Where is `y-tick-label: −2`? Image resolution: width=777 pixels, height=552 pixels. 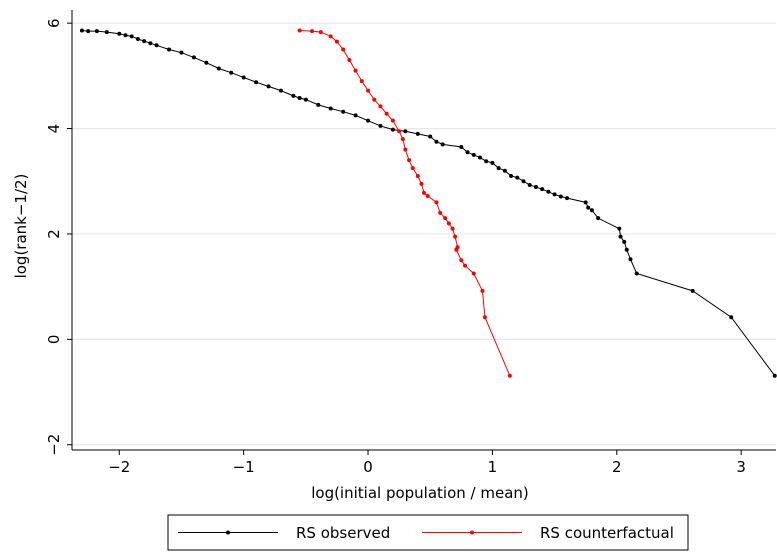
y-tick-label: −2 is located at coordinates (54, 445).